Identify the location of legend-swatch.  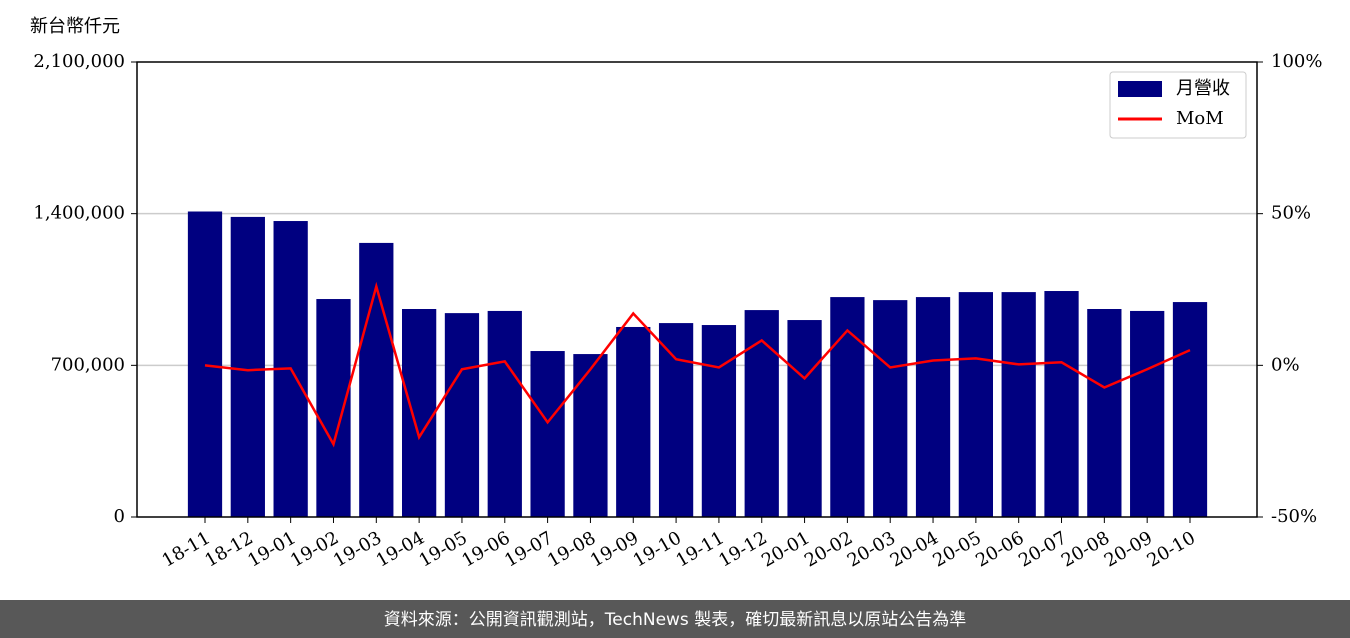
(1140, 89).